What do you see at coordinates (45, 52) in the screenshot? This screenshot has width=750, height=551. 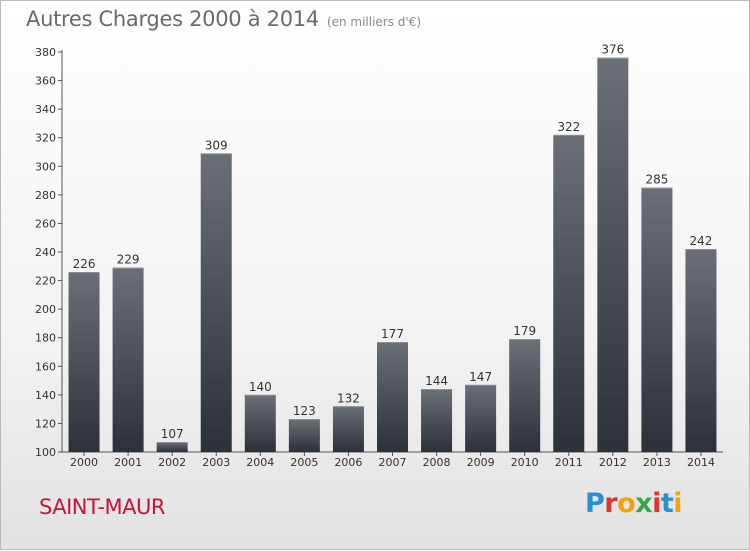 I see `y-tick-label: 380` at bounding box center [45, 52].